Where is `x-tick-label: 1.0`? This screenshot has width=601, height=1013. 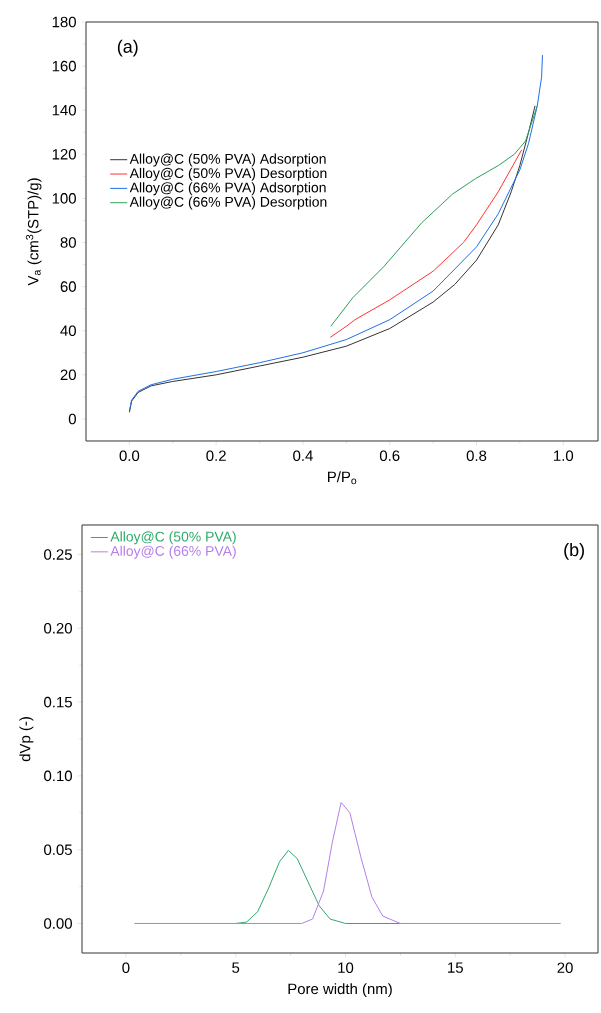
x-tick-label: 1.0 is located at coordinates (564, 455).